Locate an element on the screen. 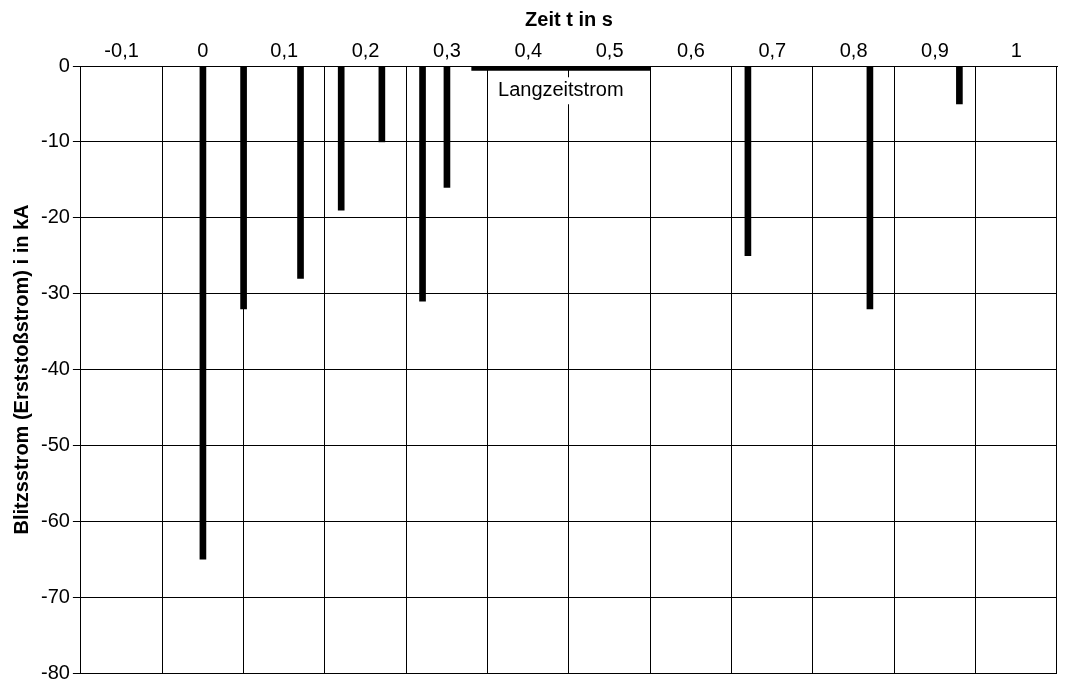 The width and height of the screenshot is (1069, 688). y-tick-label: -20 is located at coordinates (55, 216).